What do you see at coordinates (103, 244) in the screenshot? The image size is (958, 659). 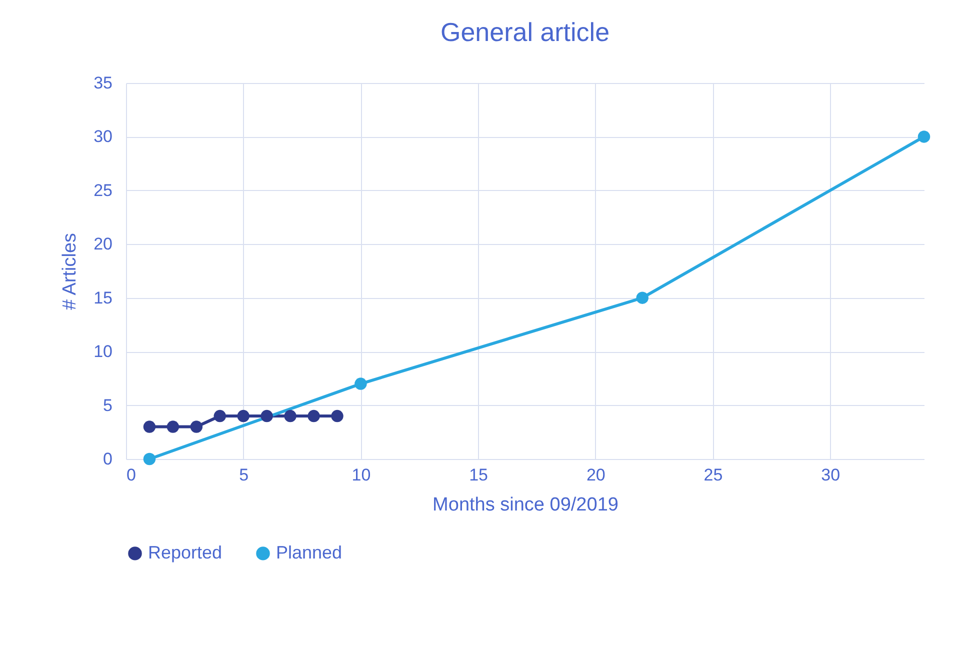 I see `y-tick-label: 20` at bounding box center [103, 244].